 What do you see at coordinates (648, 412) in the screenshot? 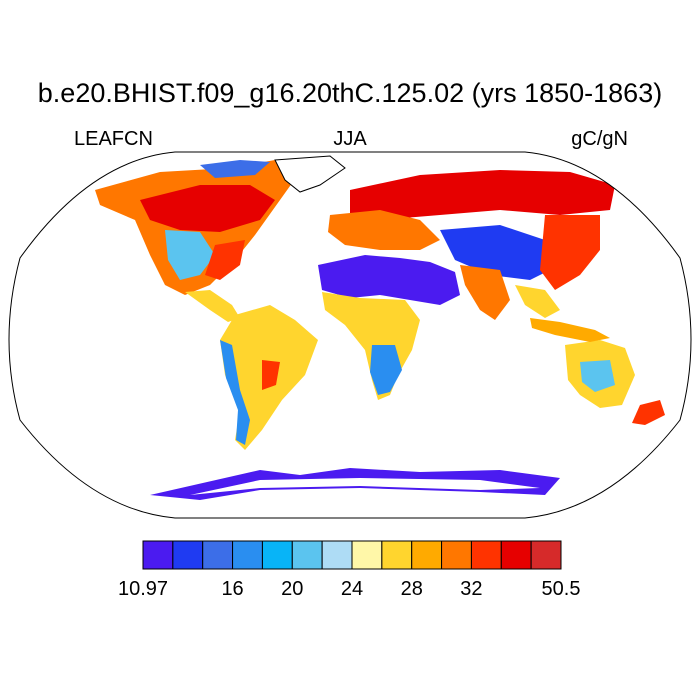
I see `new-zealand` at bounding box center [648, 412].